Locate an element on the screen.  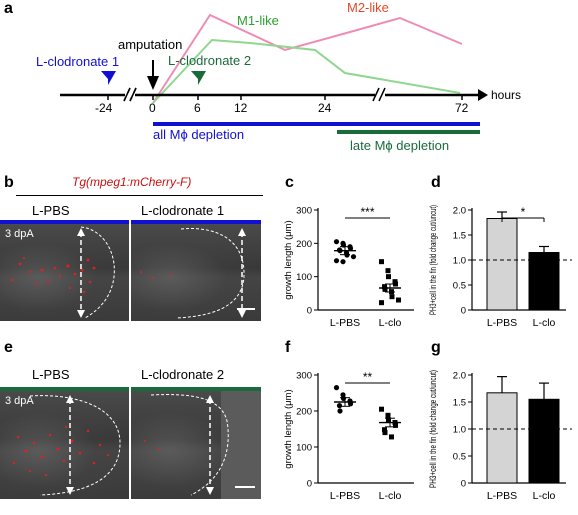
b-right-blue-bar is located at coordinates (196, 222).